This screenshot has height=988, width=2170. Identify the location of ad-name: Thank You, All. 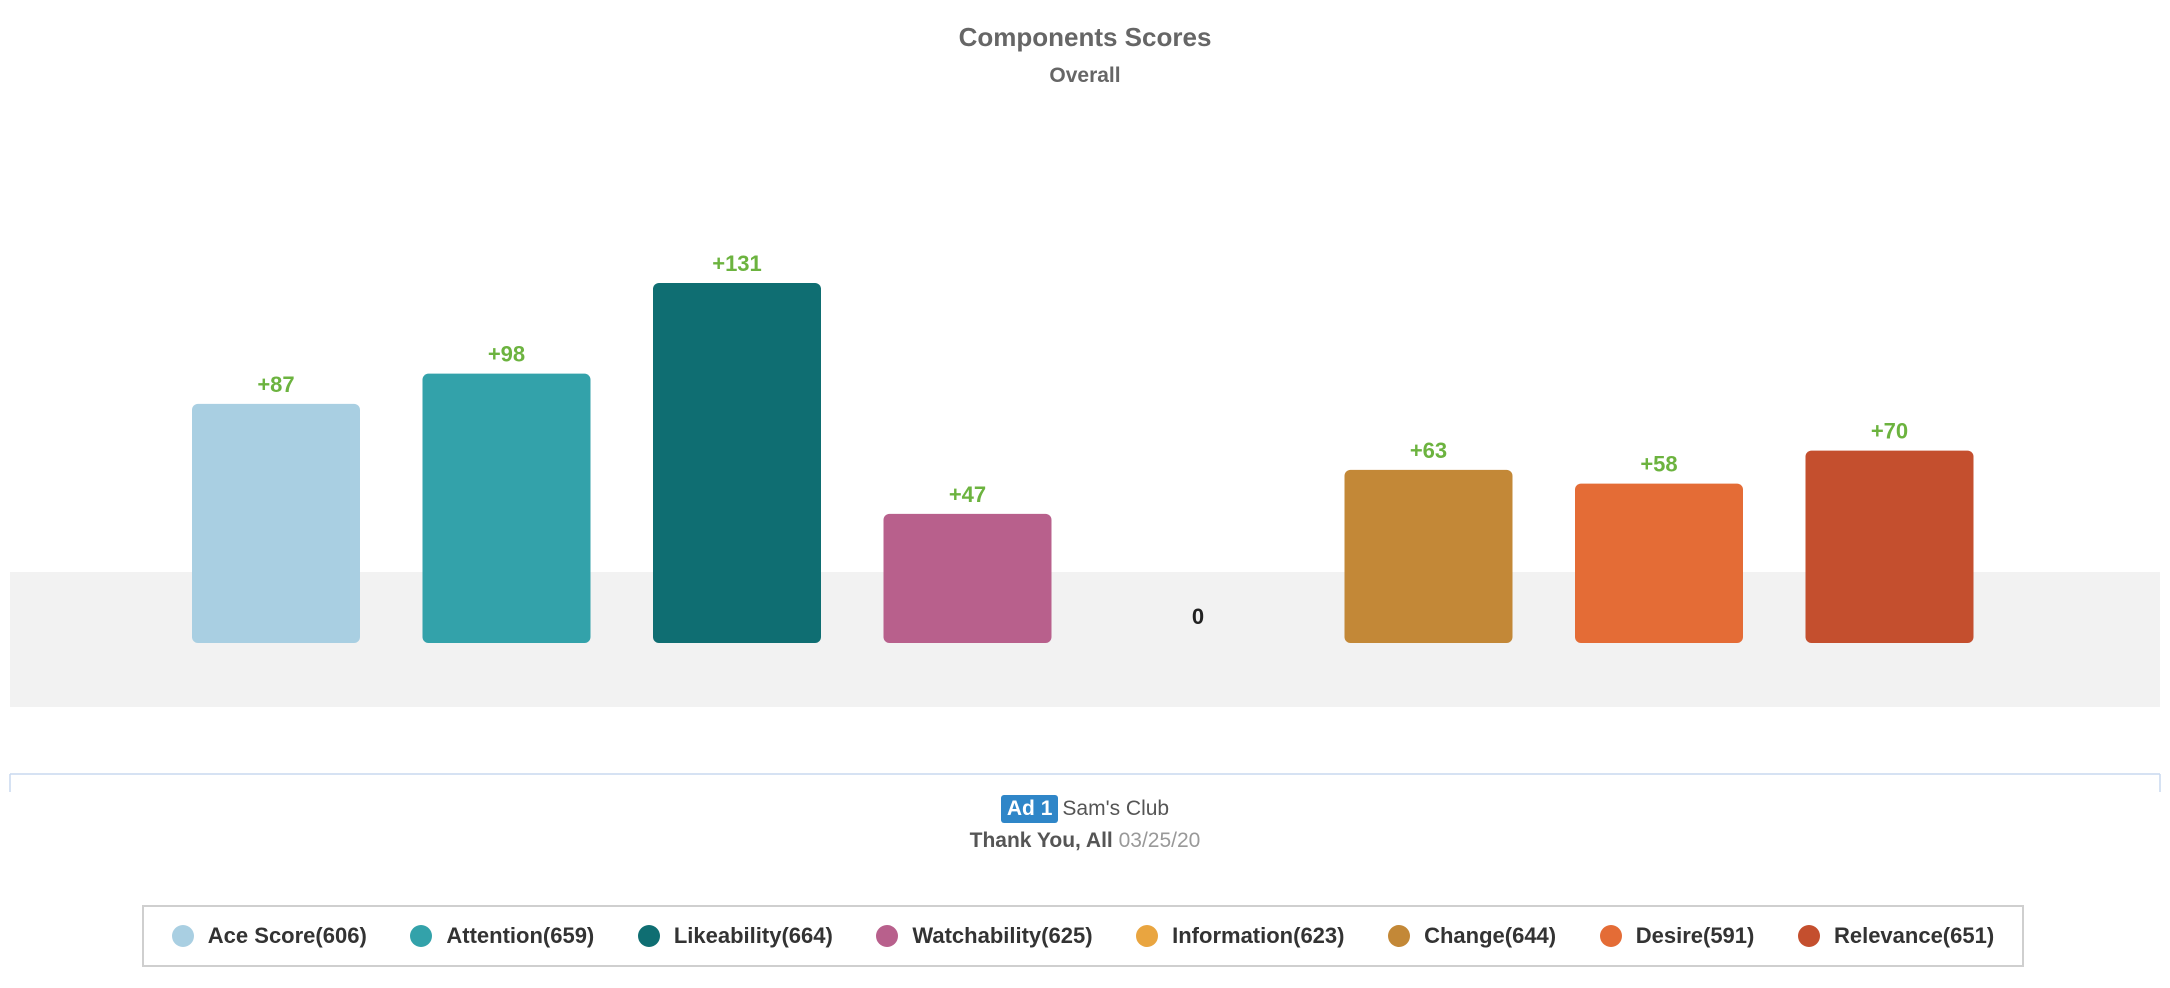
(1041, 840).